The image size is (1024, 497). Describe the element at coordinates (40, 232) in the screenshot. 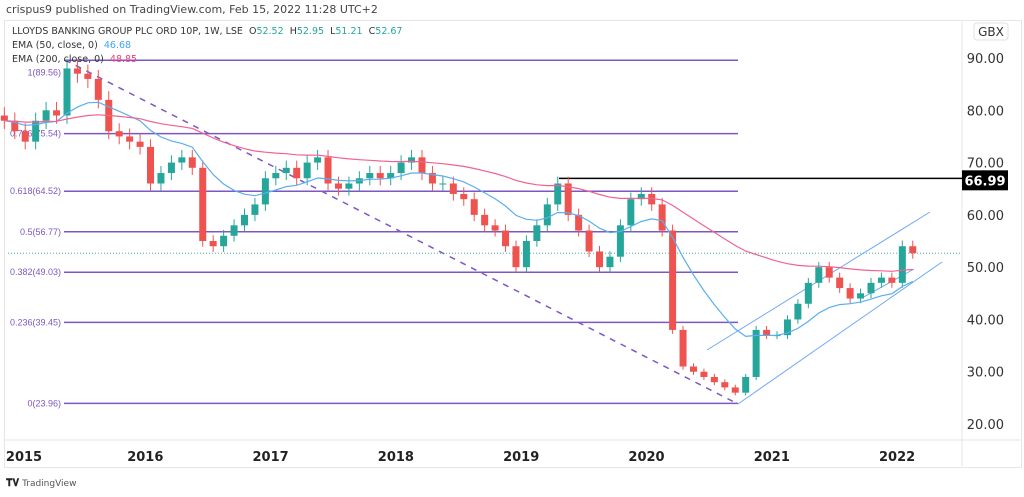

I see `fib-level-label: 0.5(56.77)` at that location.